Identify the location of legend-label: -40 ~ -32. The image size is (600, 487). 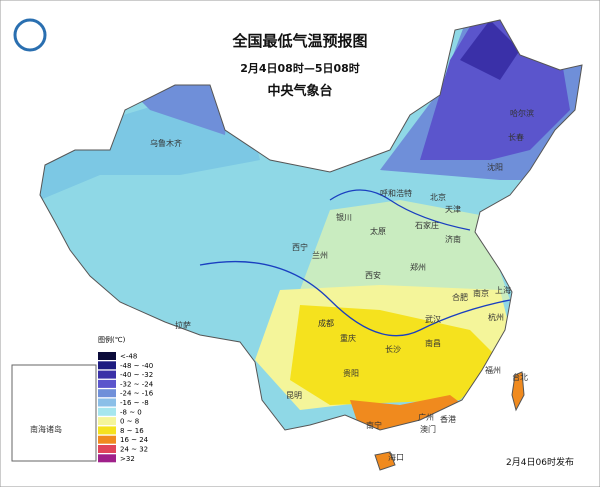
(136, 375).